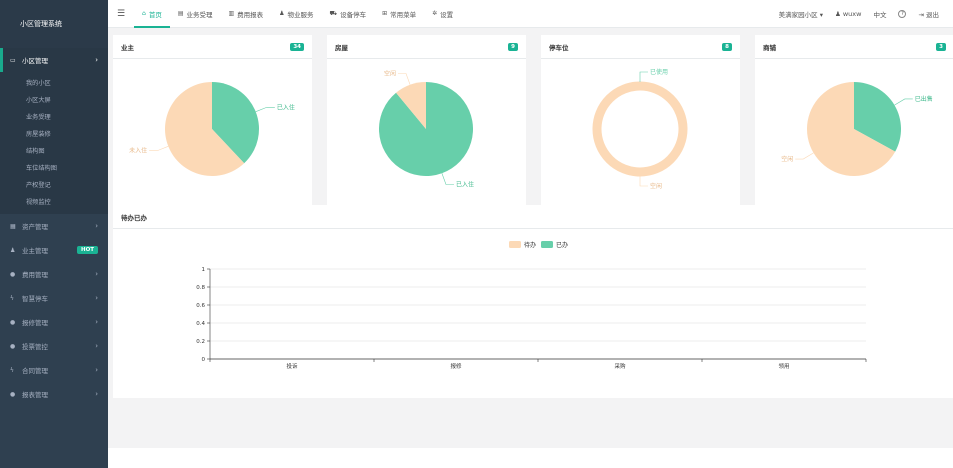 This screenshot has height=468, width=953. I want to click on sidebar-item: ● 投票管控 ›, so click(54, 346).